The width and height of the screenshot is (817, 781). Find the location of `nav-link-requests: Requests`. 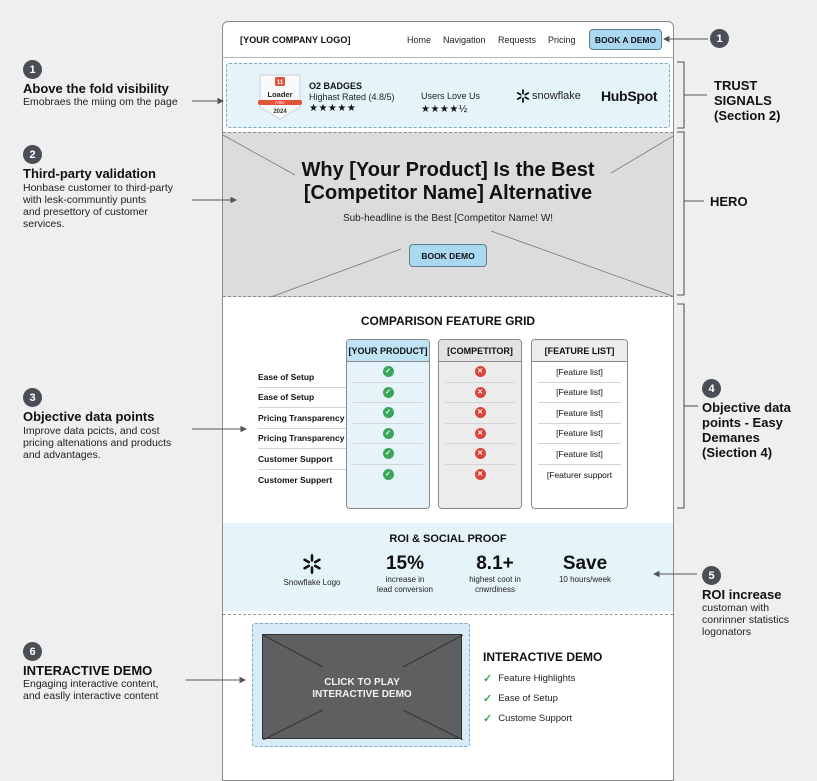

nav-link-requests: Requests is located at coordinates (517, 40).